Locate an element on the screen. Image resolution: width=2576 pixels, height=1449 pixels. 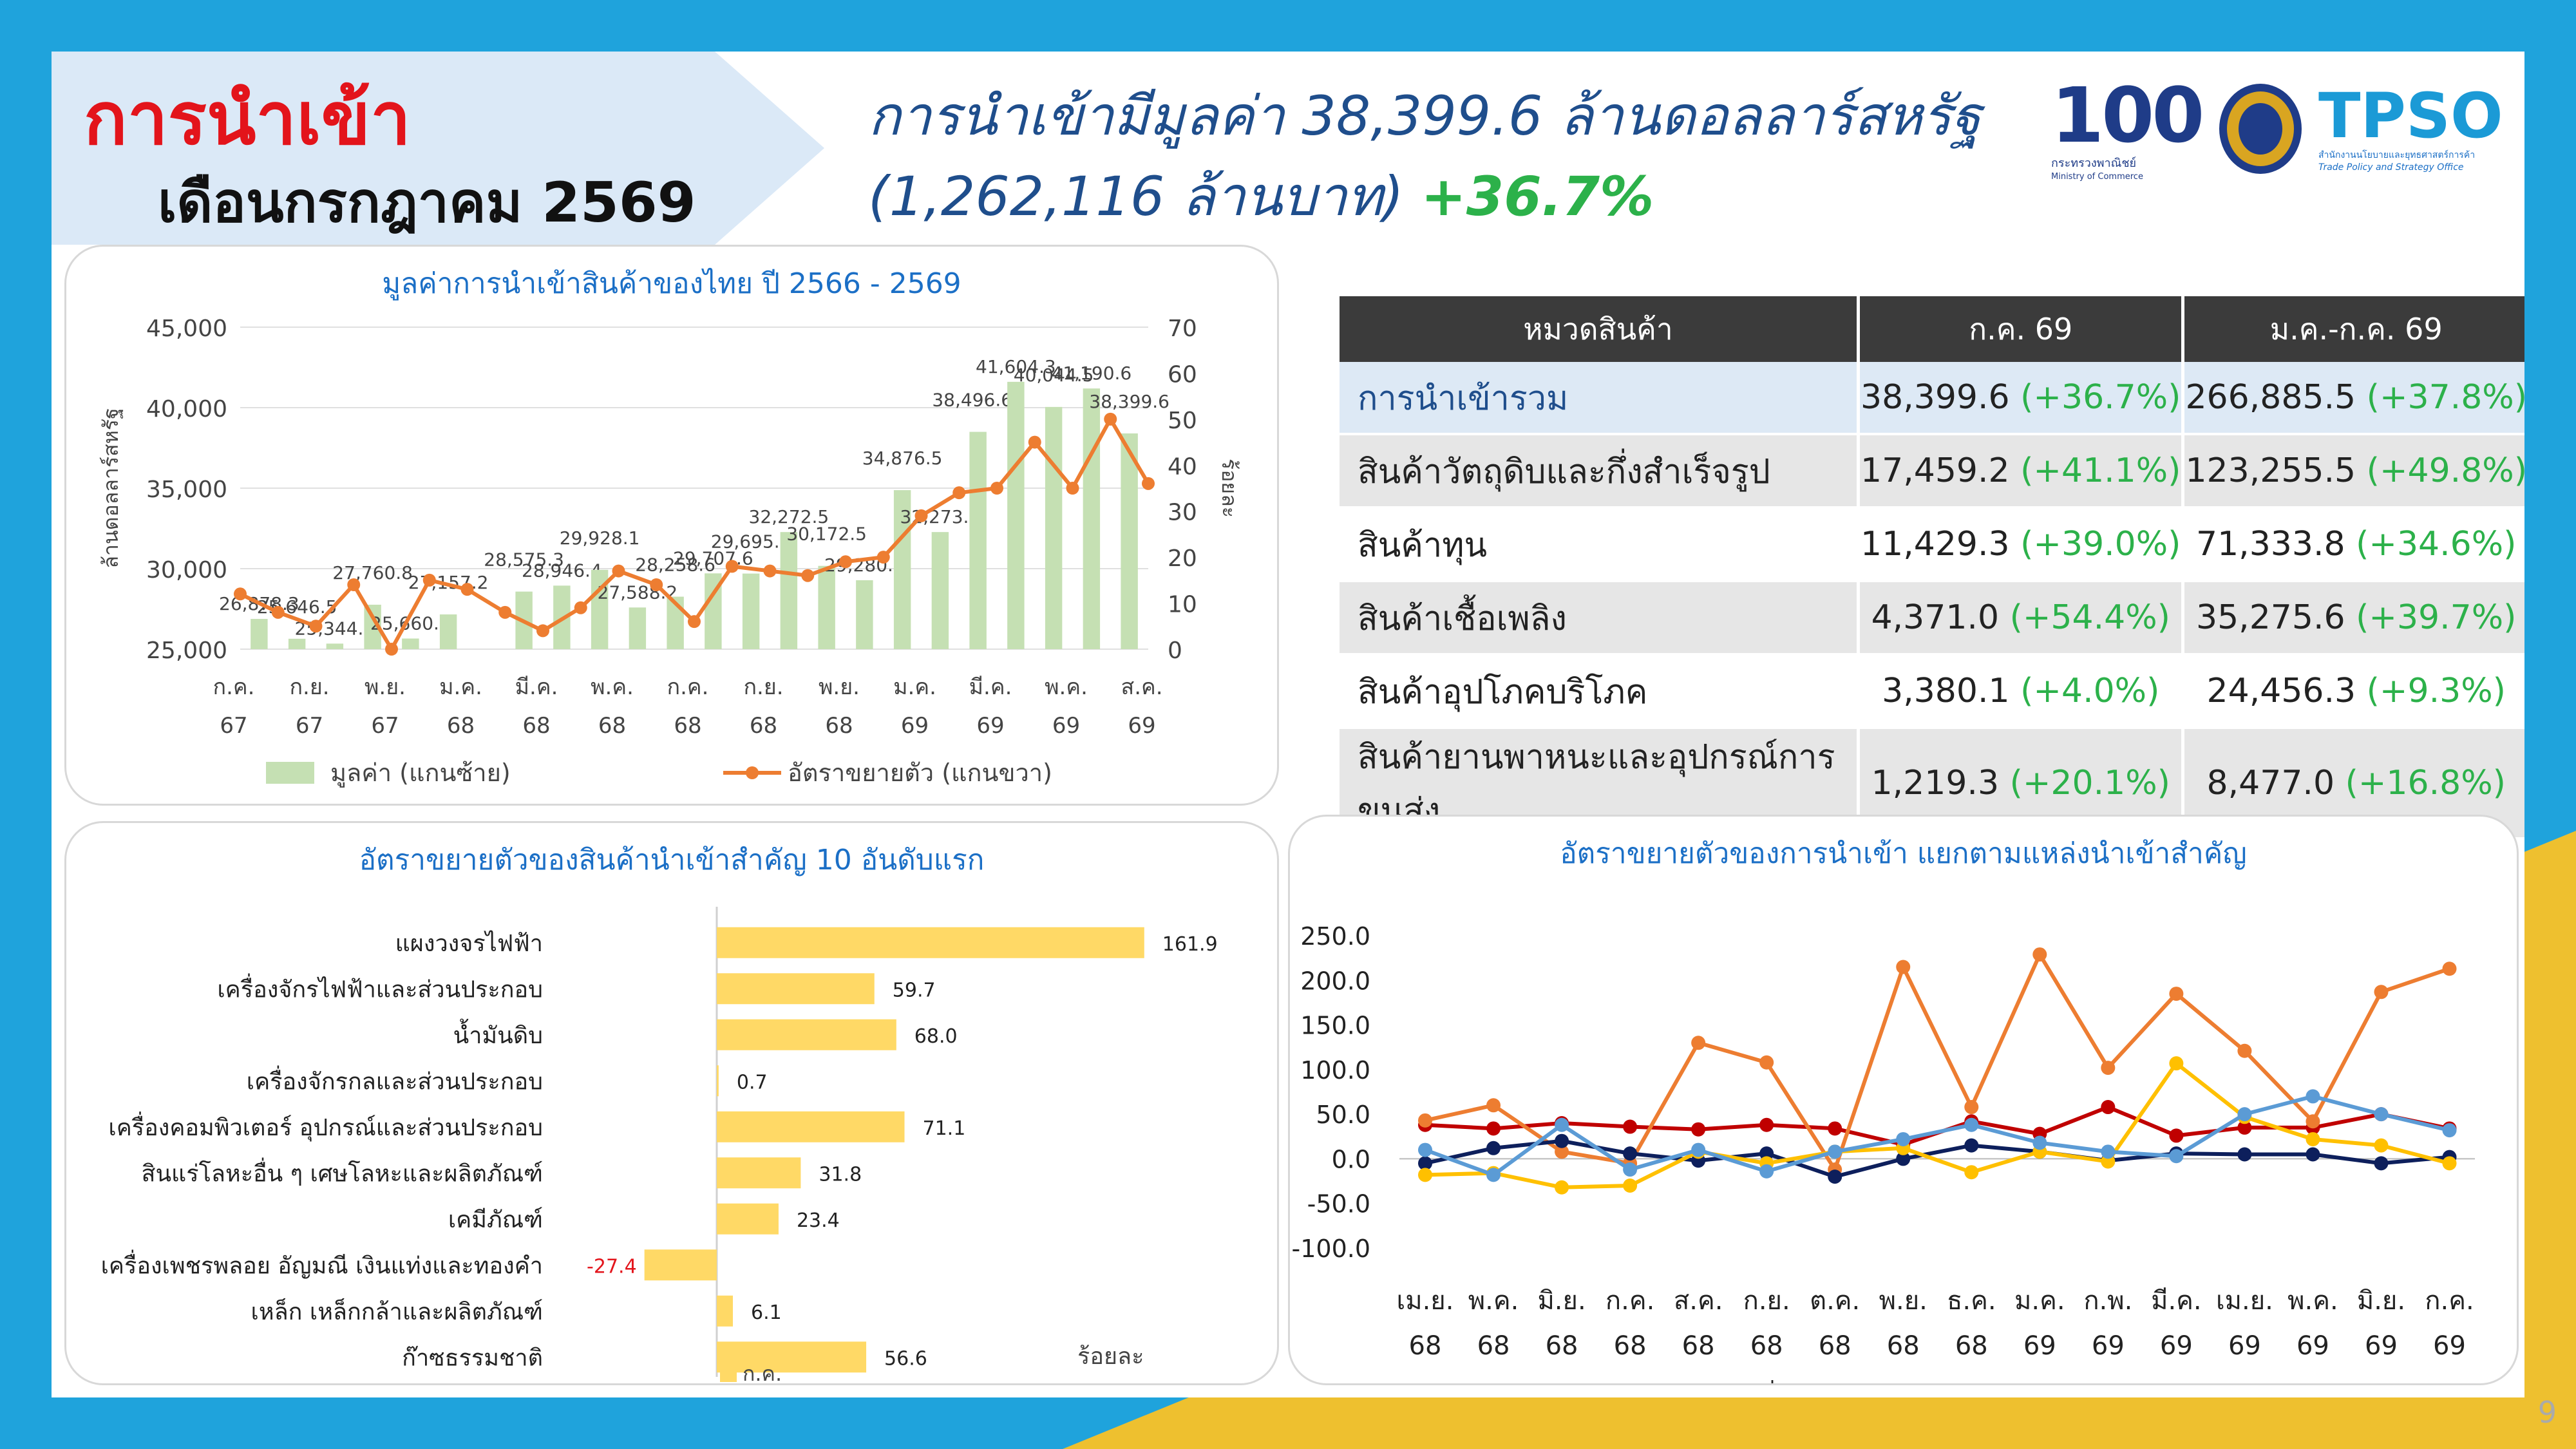
x-tick-label: ม.ค. is located at coordinates (461, 687).